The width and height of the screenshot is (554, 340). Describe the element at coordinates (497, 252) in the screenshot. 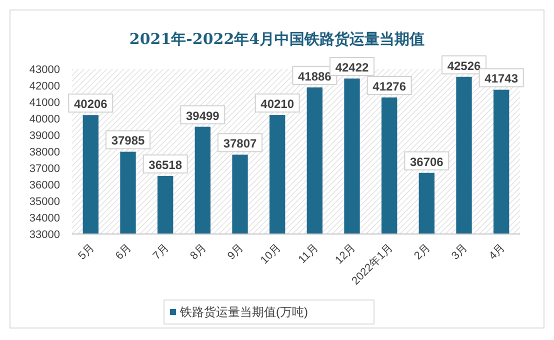

I see `x-tick-label: 4月` at that location.